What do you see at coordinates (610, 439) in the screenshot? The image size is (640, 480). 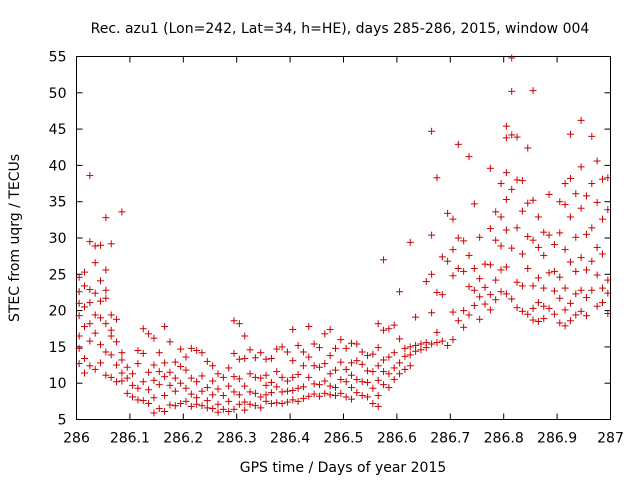 I see `x-tick-label: 287` at bounding box center [610, 439].